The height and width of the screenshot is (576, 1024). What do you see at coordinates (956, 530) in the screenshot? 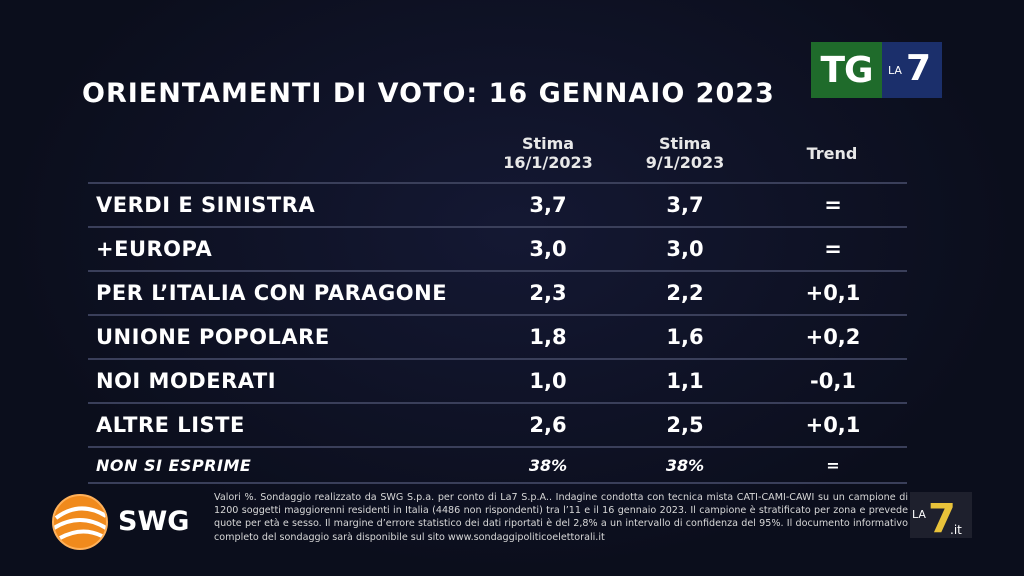
I see `watermark-it: .it` at bounding box center [956, 530].